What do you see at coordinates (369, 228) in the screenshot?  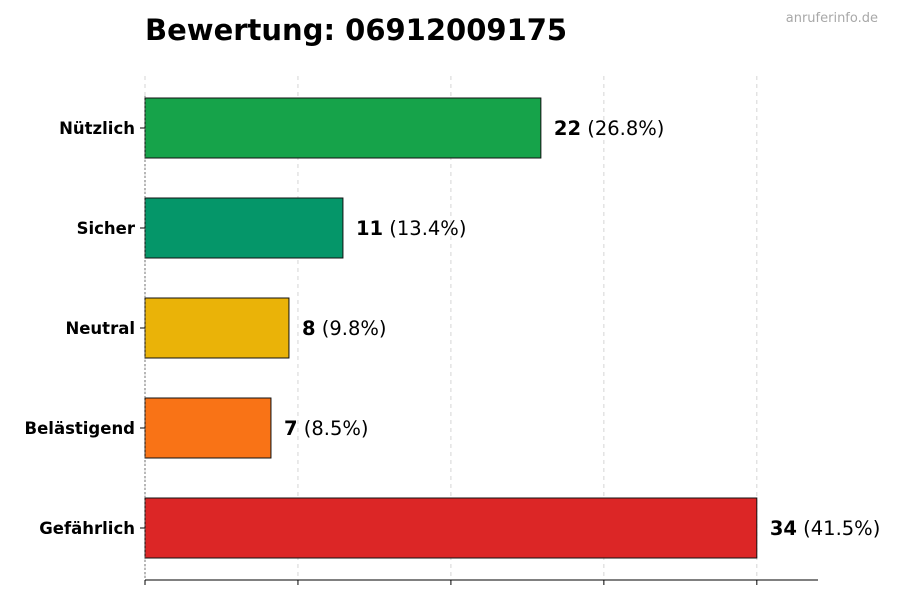 I see `value-count-1: 11` at bounding box center [369, 228].